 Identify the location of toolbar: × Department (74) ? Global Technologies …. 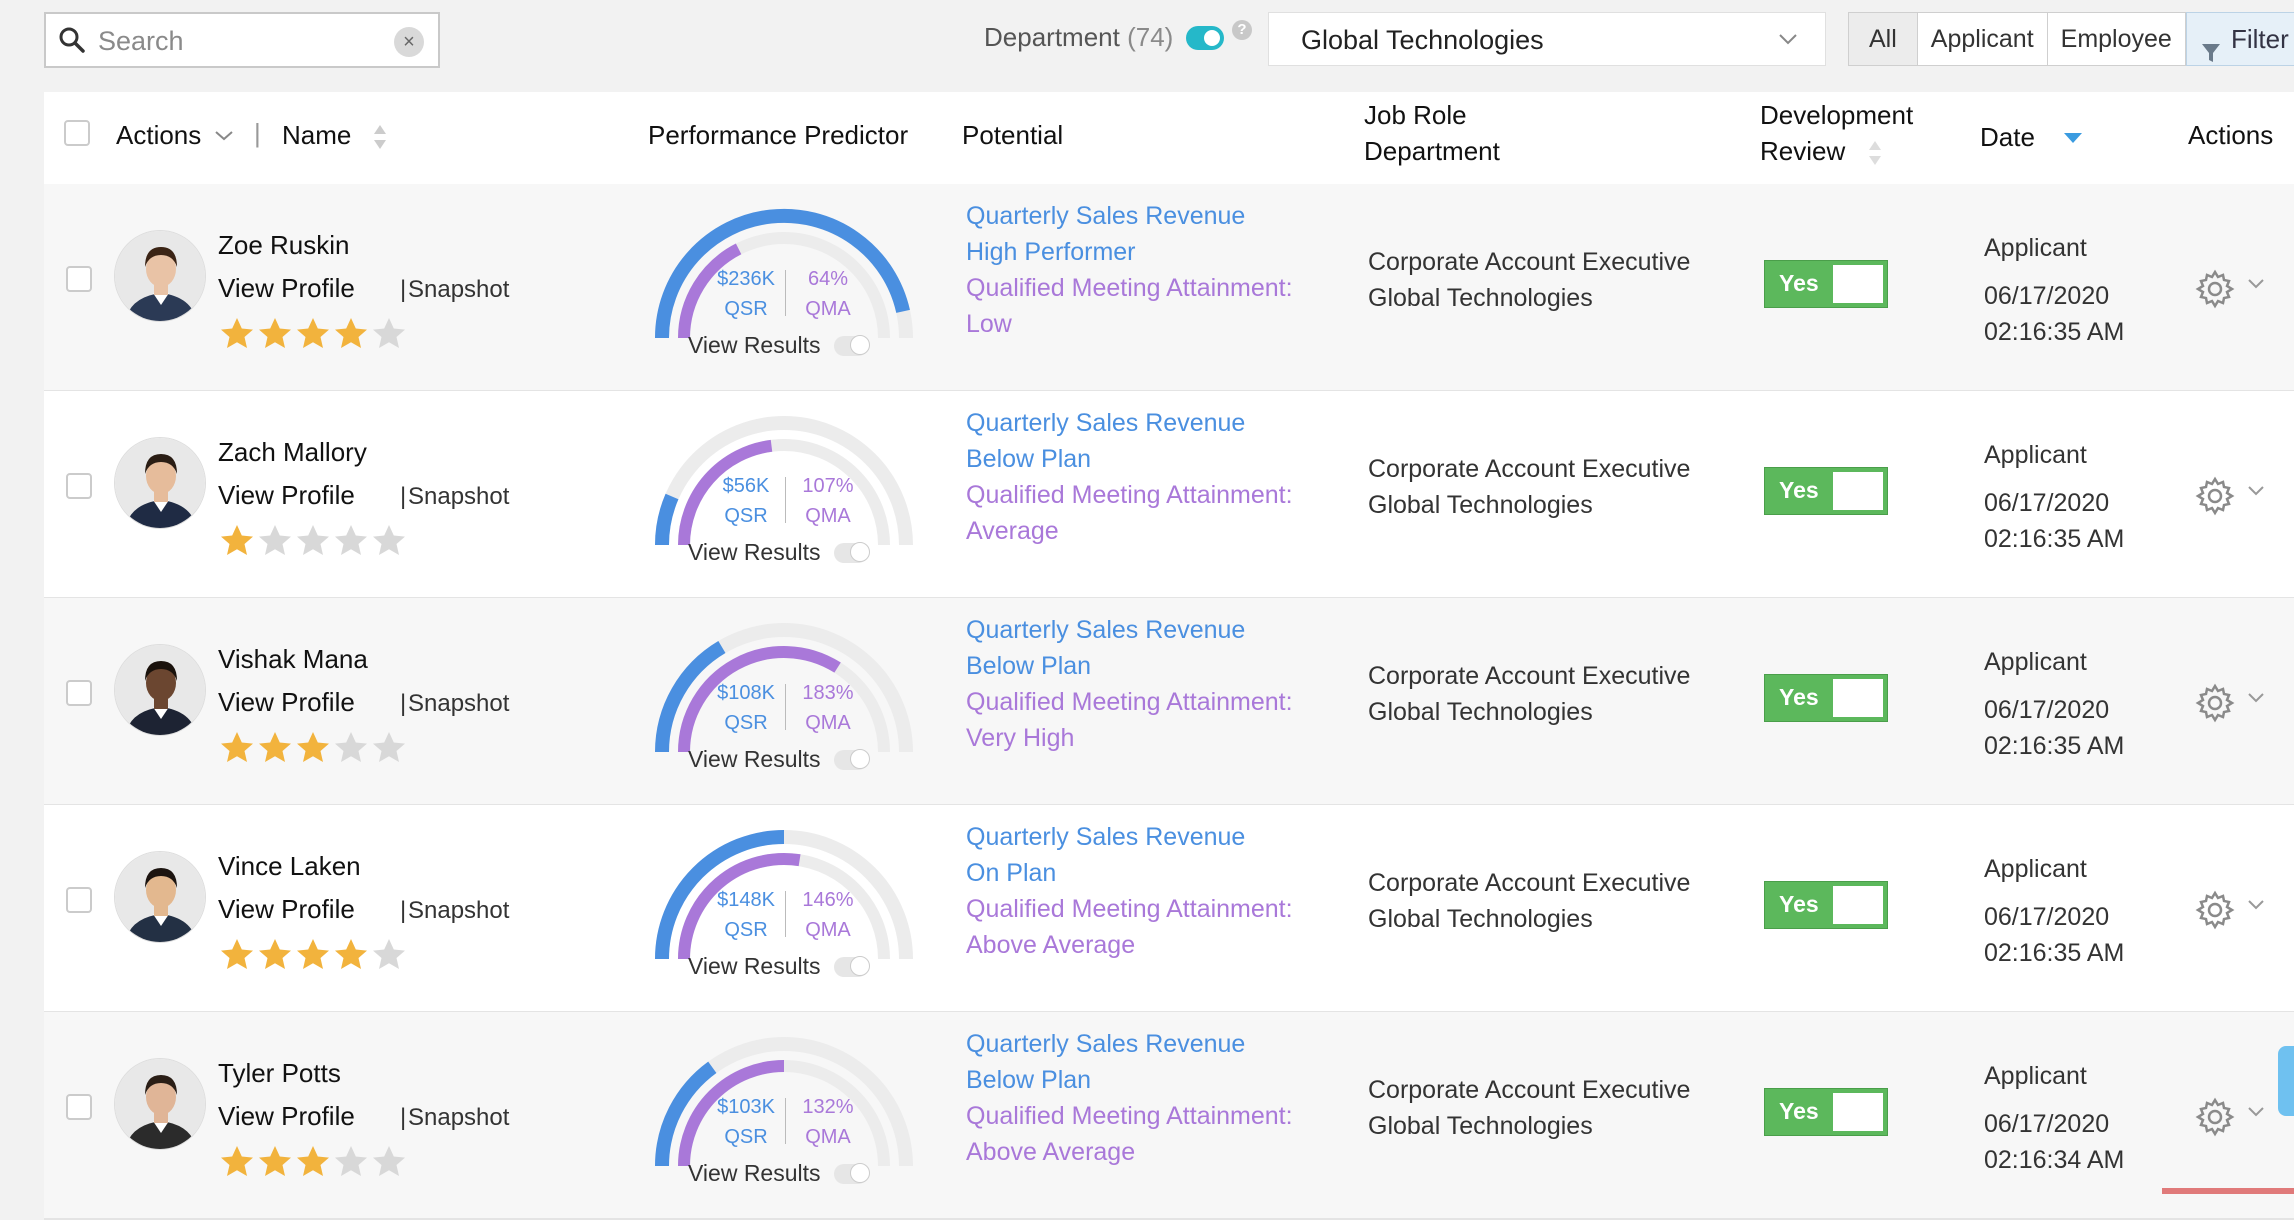
(1147, 44).